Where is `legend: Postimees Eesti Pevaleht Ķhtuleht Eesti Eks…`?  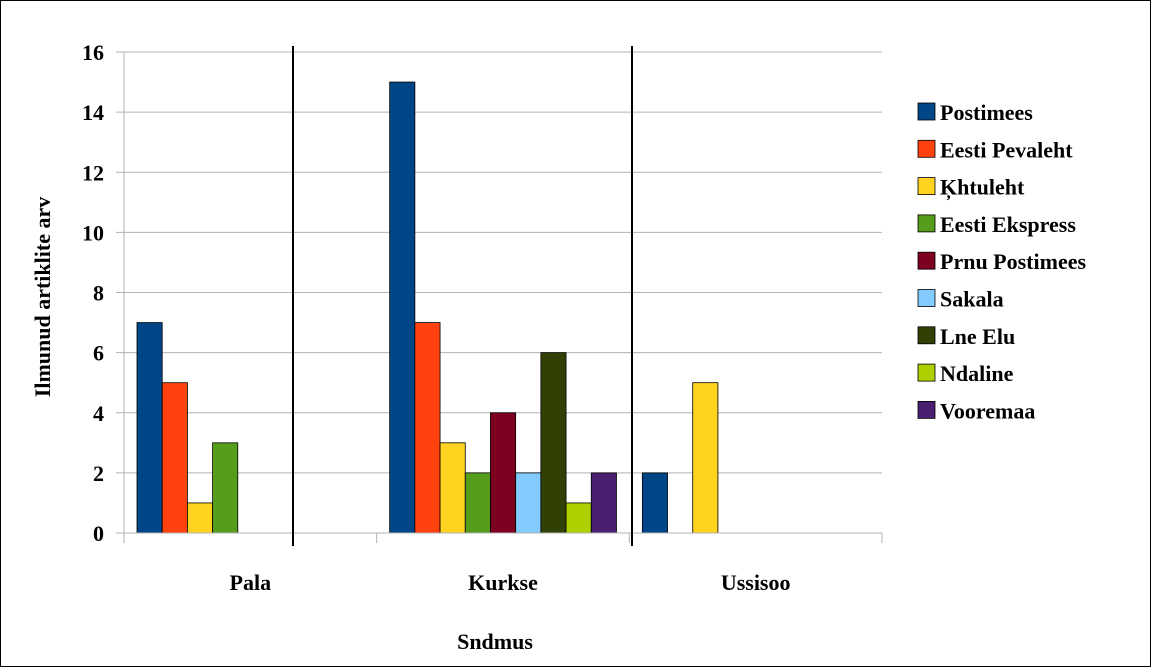 legend: Postimees Eesti Pevaleht Ķhtuleht Eesti Eks… is located at coordinates (1001, 261).